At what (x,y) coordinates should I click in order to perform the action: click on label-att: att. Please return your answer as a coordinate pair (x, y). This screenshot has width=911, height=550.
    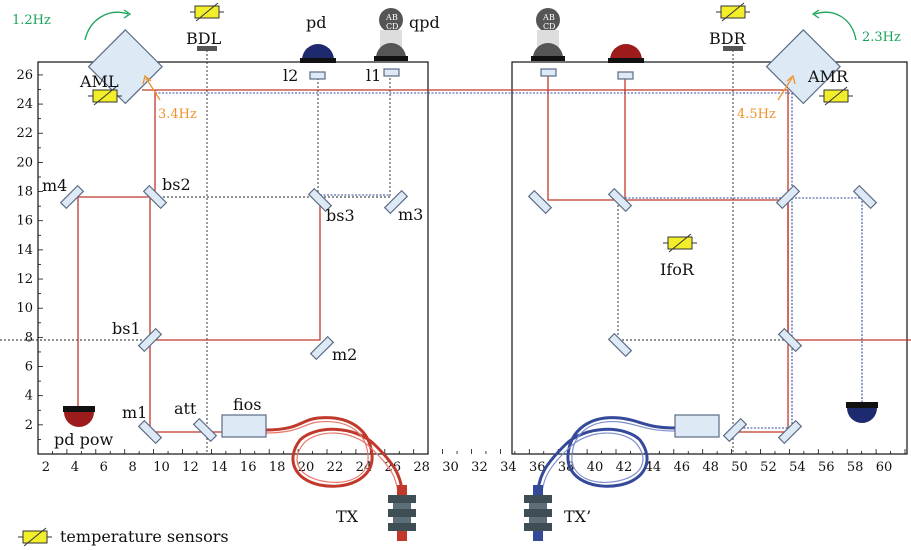
    Looking at the image, I should click on (185, 408).